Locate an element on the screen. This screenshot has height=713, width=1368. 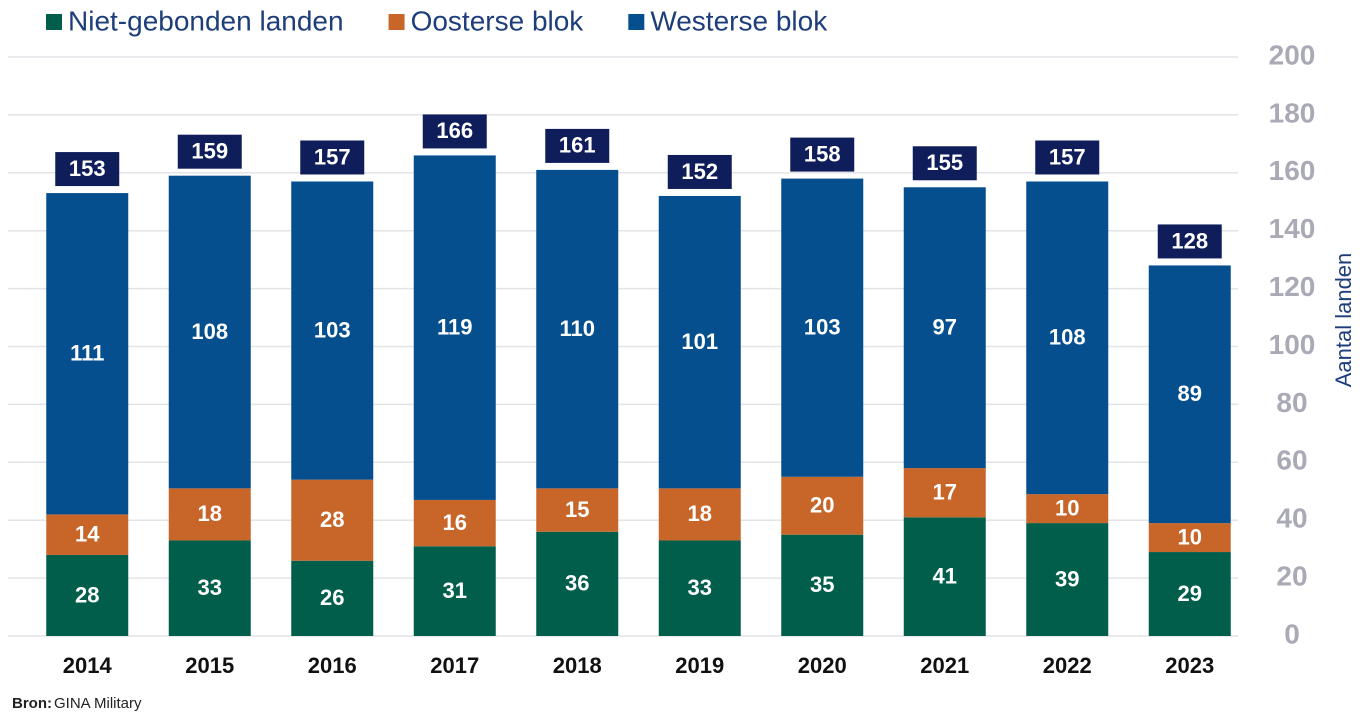
total-label: 153 is located at coordinates (87, 168).